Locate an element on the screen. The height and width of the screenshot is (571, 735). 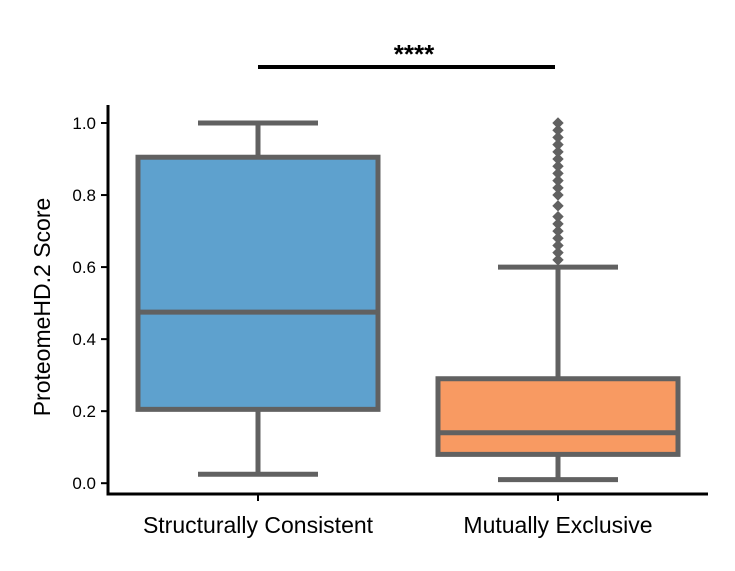
significance-label: **** is located at coordinates (414, 54).